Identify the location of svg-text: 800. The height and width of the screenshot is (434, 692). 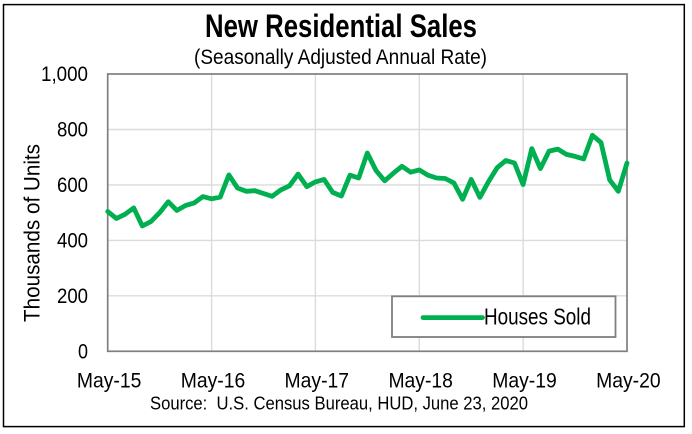
(72, 130).